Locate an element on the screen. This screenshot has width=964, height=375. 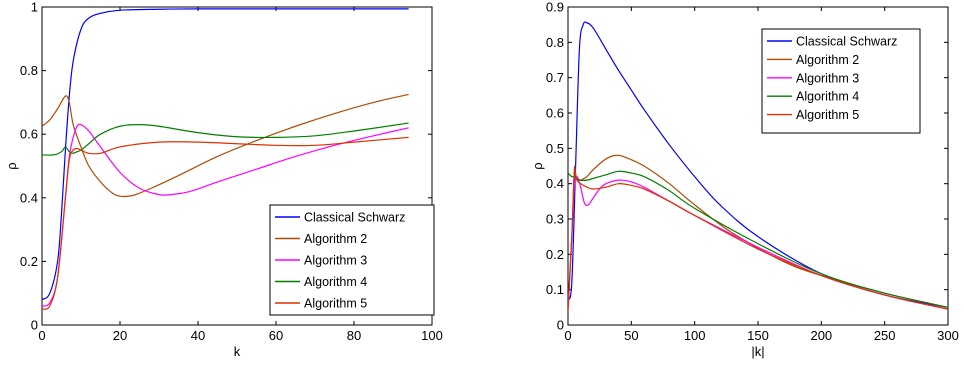
x-axis-label: k is located at coordinates (237, 351).